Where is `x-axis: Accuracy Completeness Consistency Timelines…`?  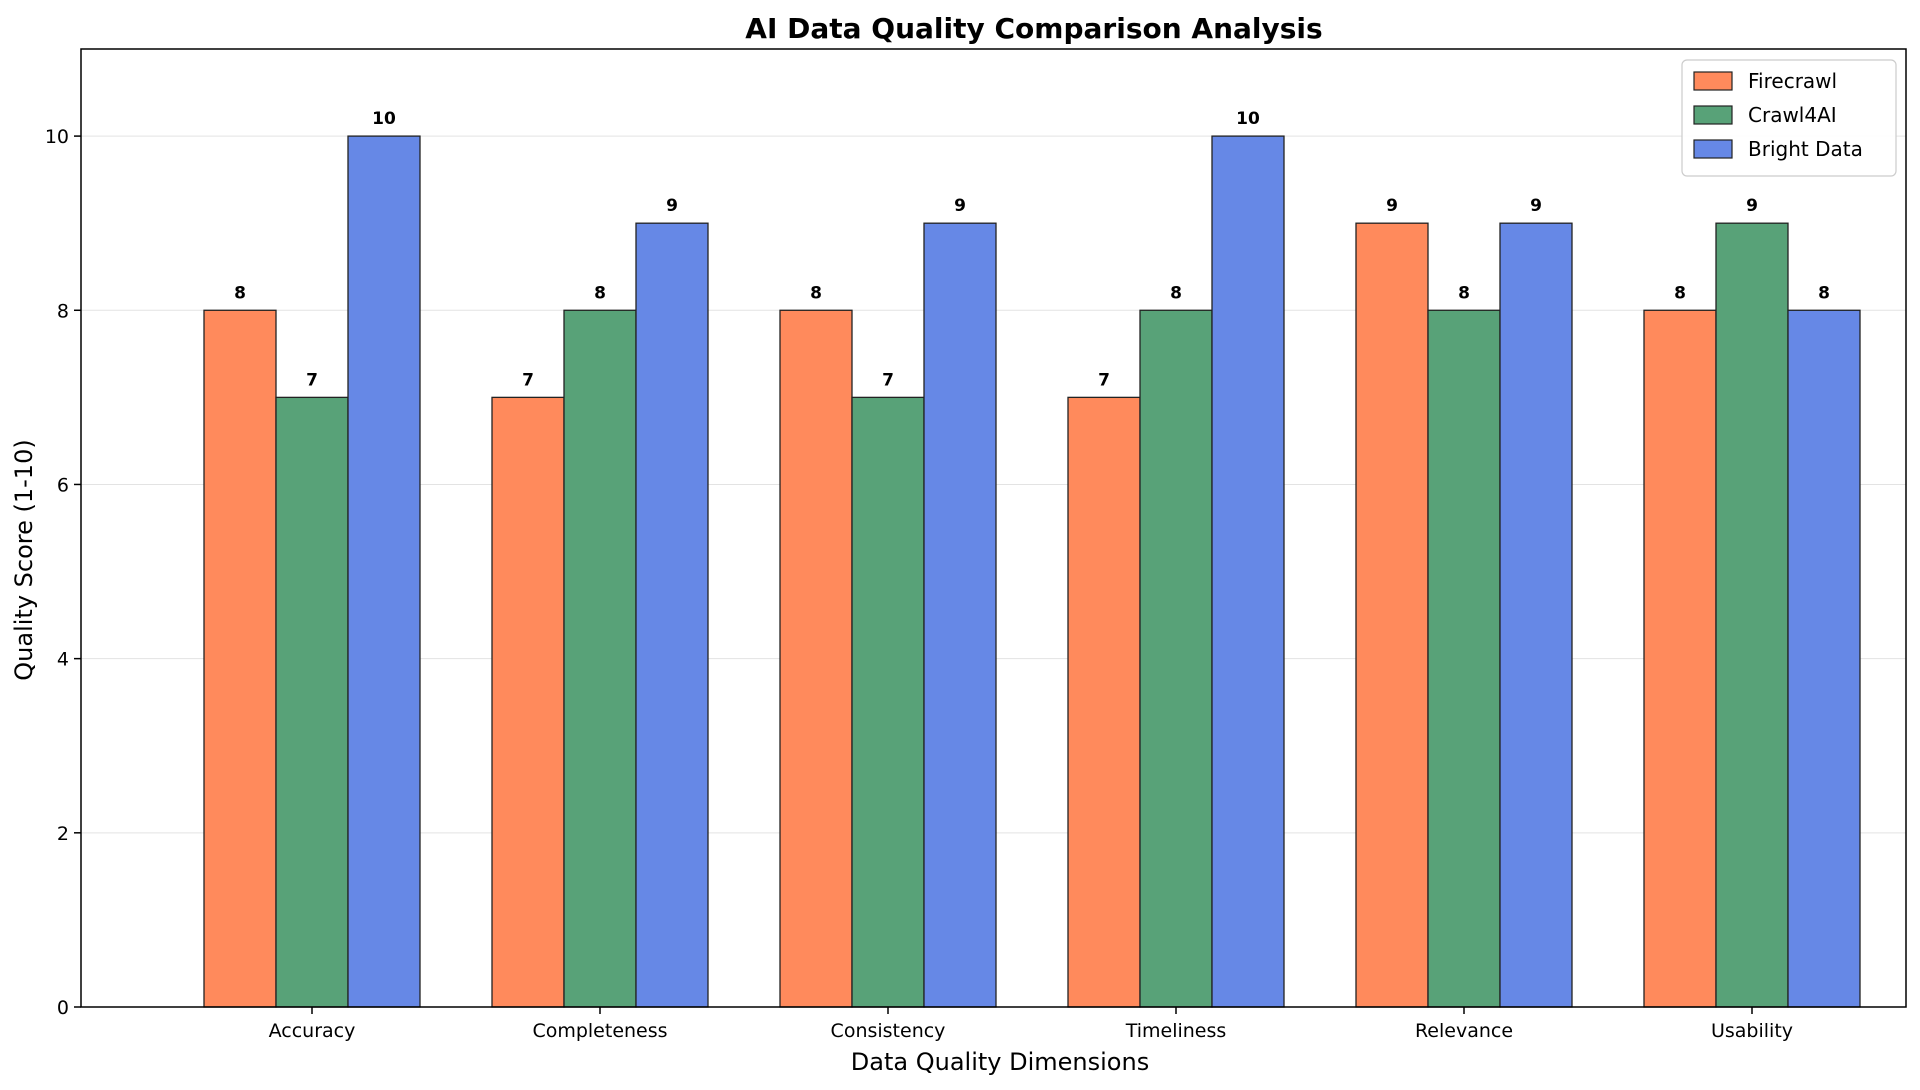 x-axis: Accuracy Completeness Consistency Timelines… is located at coordinates (1031, 1024).